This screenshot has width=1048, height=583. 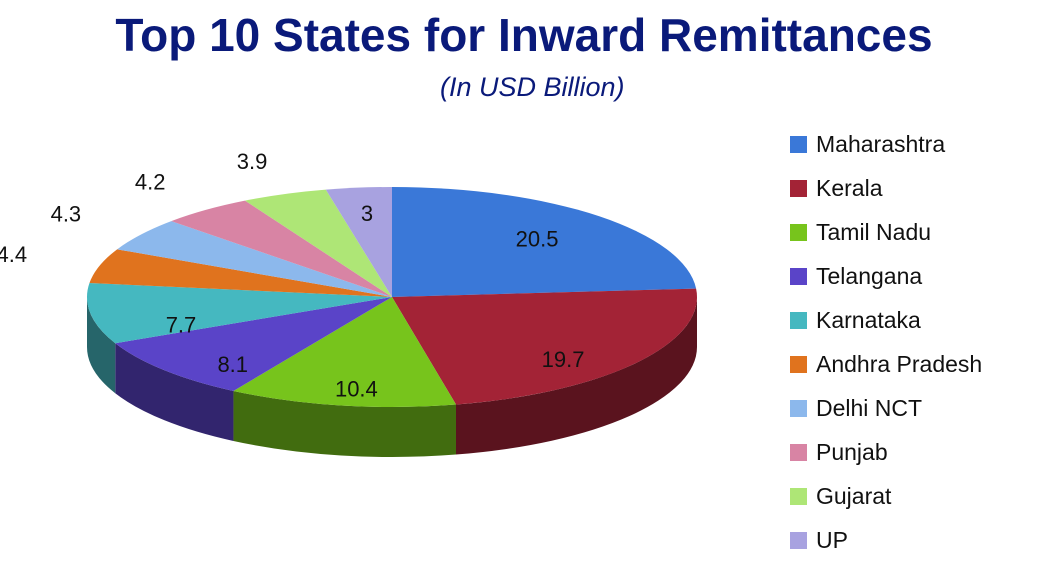 I want to click on slice-side-kerala, so click(x=576, y=376).